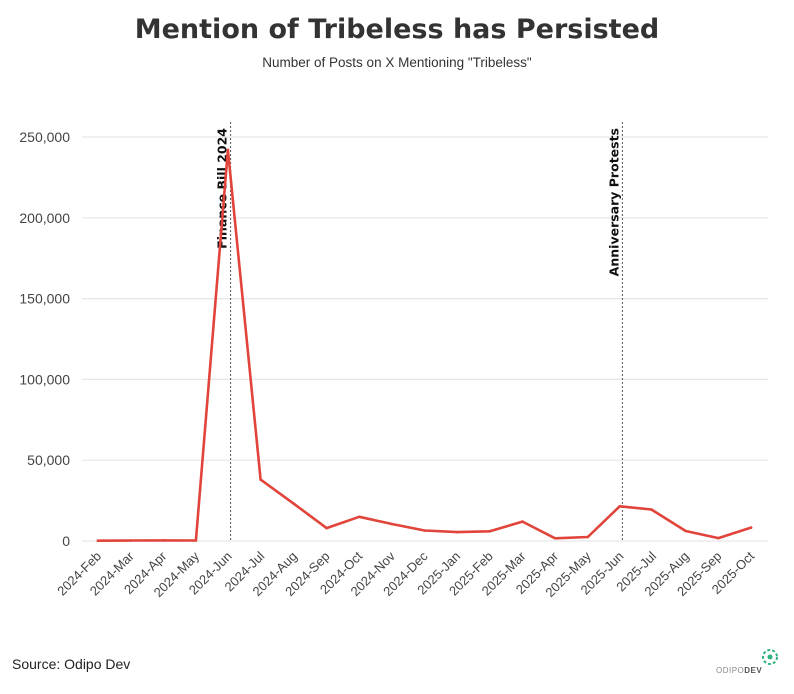 The image size is (794, 694). Describe the element at coordinates (44, 218) in the screenshot. I see `y-tick-label: 200,000` at that location.